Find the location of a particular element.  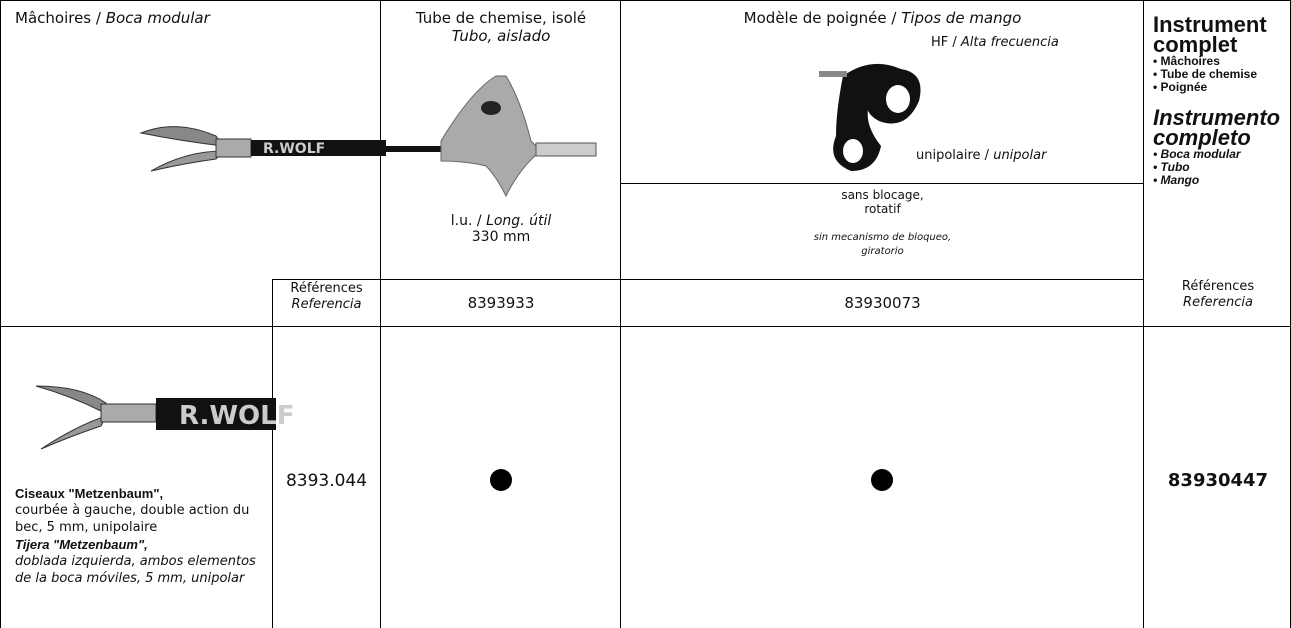

line: giratorio is located at coordinates (882, 251).